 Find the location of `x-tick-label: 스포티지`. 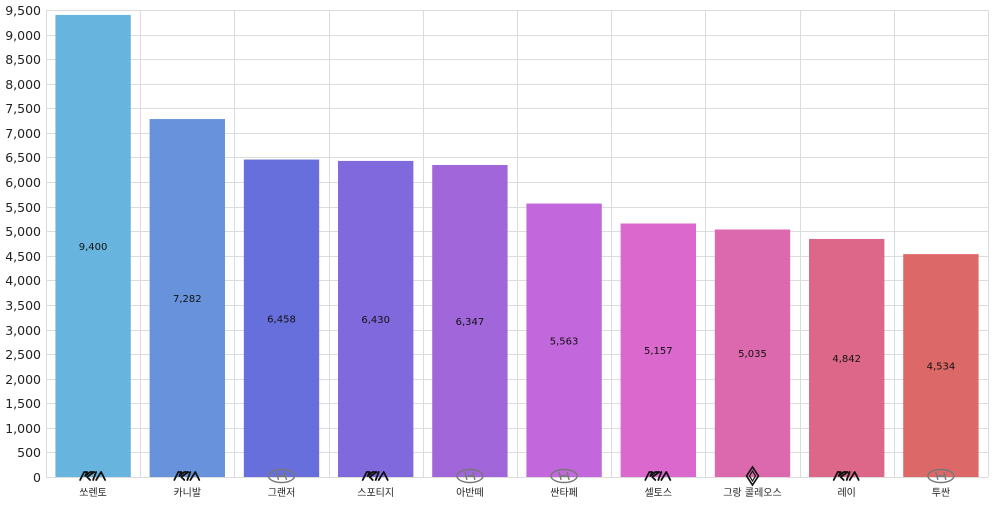

x-tick-label: 스포티지 is located at coordinates (375, 493).